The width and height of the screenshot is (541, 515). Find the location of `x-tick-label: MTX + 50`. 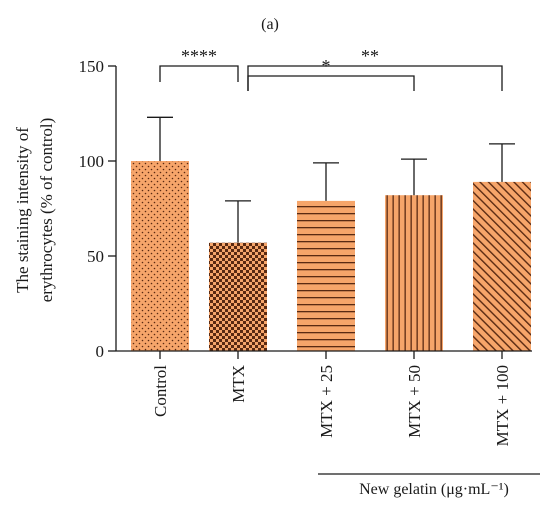

x-tick-label: MTX + 50 is located at coordinates (414, 401).